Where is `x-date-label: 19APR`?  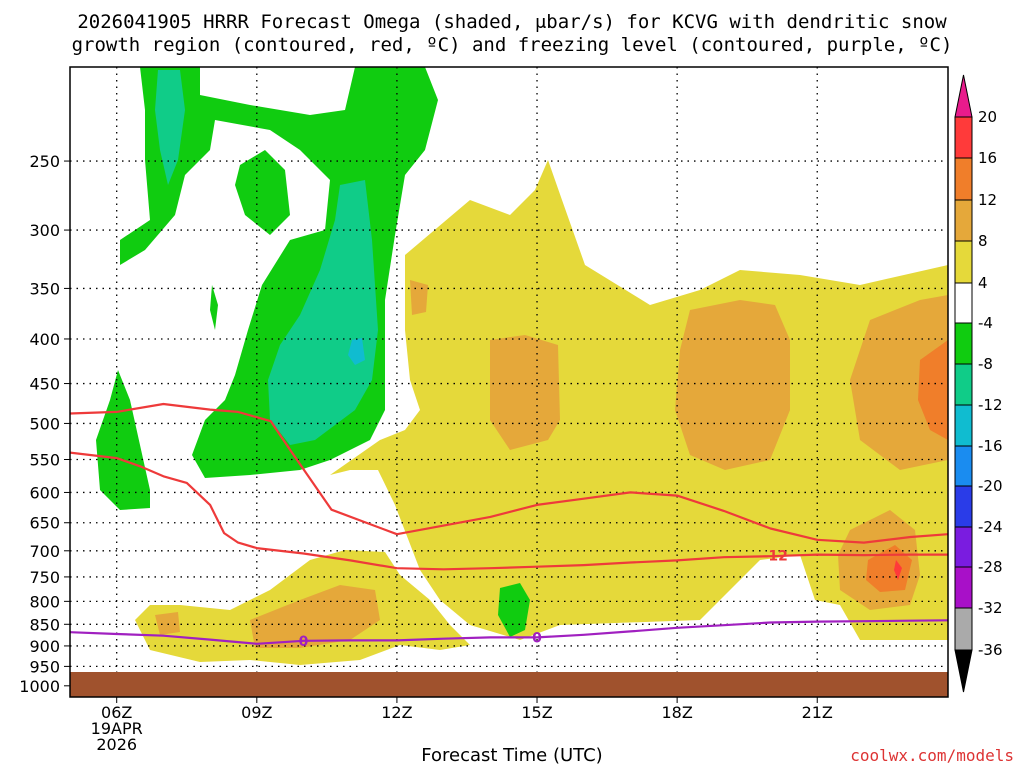 x-date-label: 19APR is located at coordinates (117, 728).